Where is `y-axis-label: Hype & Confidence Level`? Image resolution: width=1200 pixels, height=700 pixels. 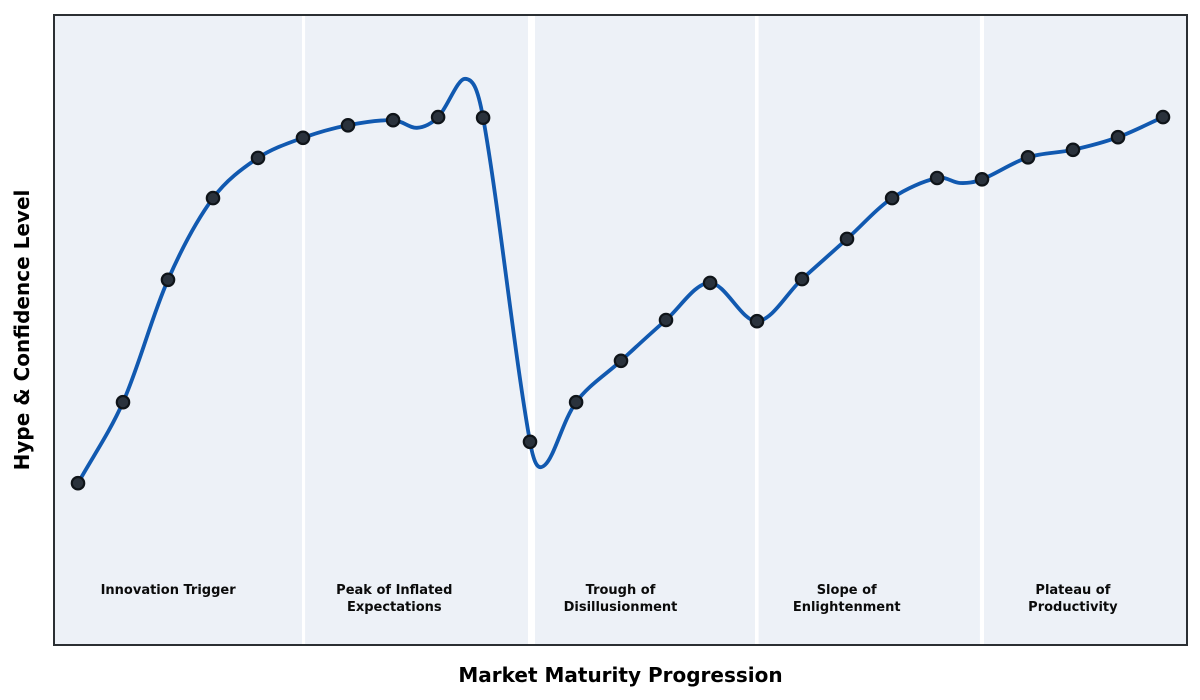
y-axis-label: Hype & Confidence Level is located at coordinates (22, 330).